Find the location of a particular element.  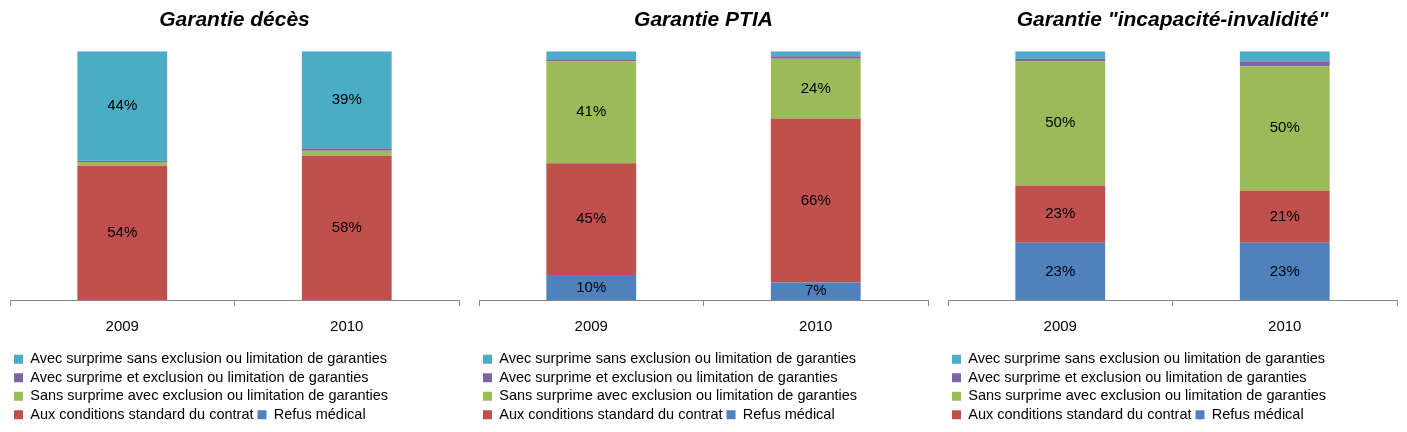

chart-title: Garantie PTIA is located at coordinates (703, 19).